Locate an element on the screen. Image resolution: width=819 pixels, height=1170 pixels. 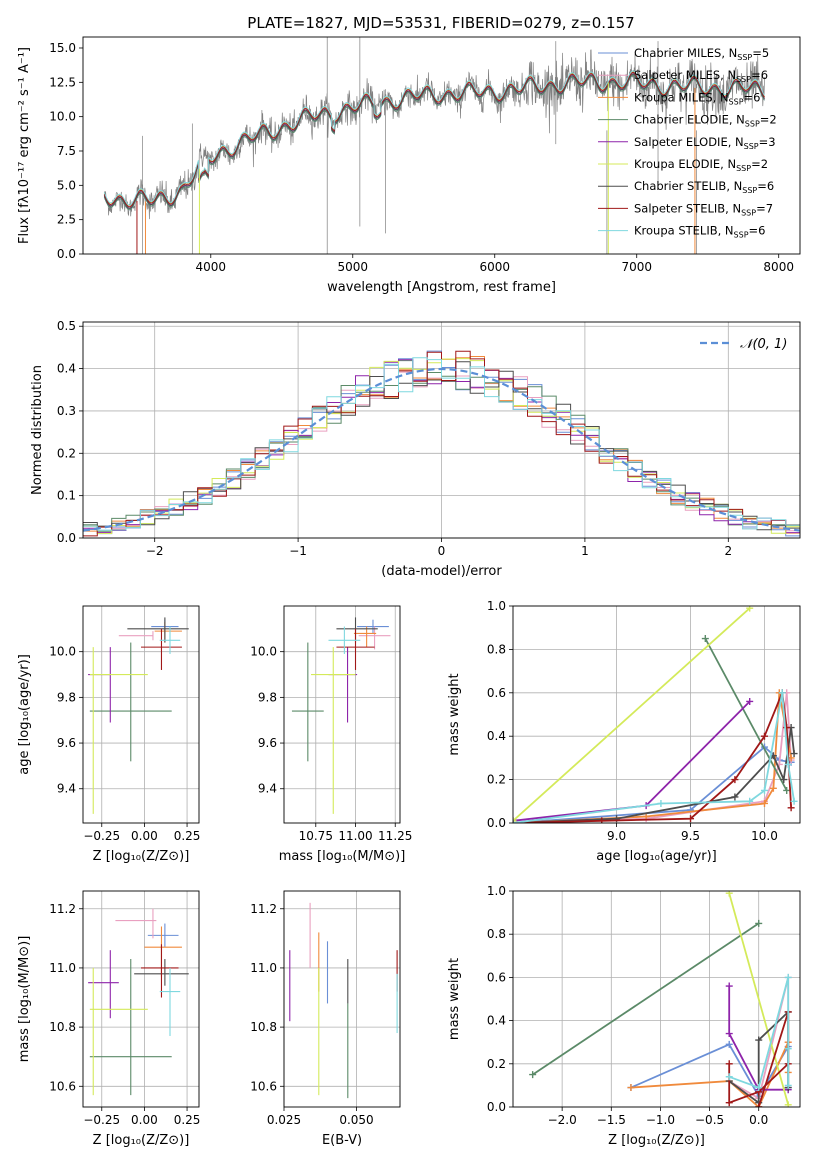
weight-marker-chabrier_miles is located at coordinates (729, 1044).